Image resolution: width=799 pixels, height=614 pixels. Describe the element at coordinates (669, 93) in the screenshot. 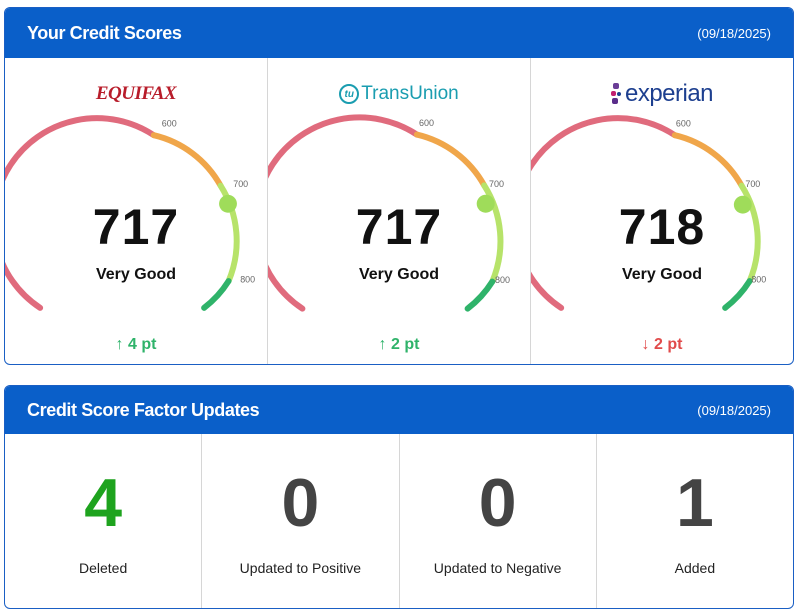

I see `experian-name: experian` at that location.